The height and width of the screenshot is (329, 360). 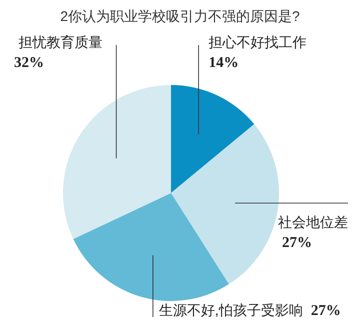 What do you see at coordinates (180, 17) in the screenshot?
I see `chart-title: 2你认为职业学校吸引力不强的原因是?` at bounding box center [180, 17].